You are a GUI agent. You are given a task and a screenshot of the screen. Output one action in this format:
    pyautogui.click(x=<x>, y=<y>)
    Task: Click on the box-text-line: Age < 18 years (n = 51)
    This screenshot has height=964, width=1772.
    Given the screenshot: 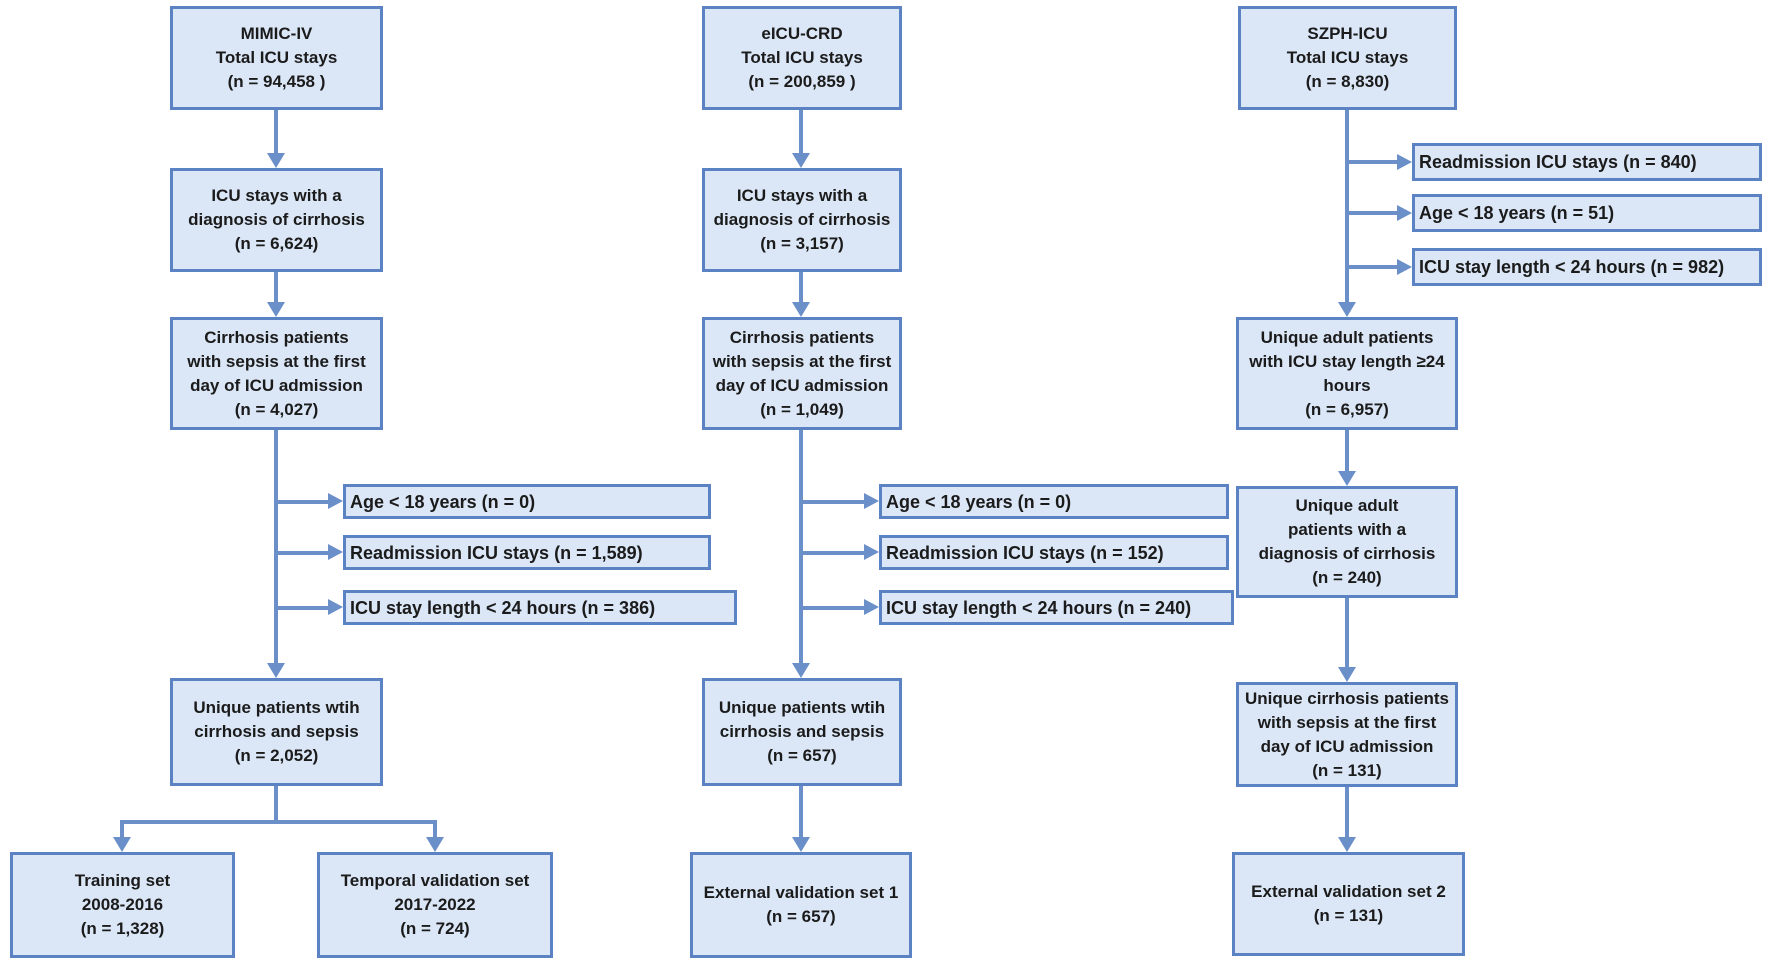 What is the action you would take?
    pyautogui.click(x=1517, y=213)
    